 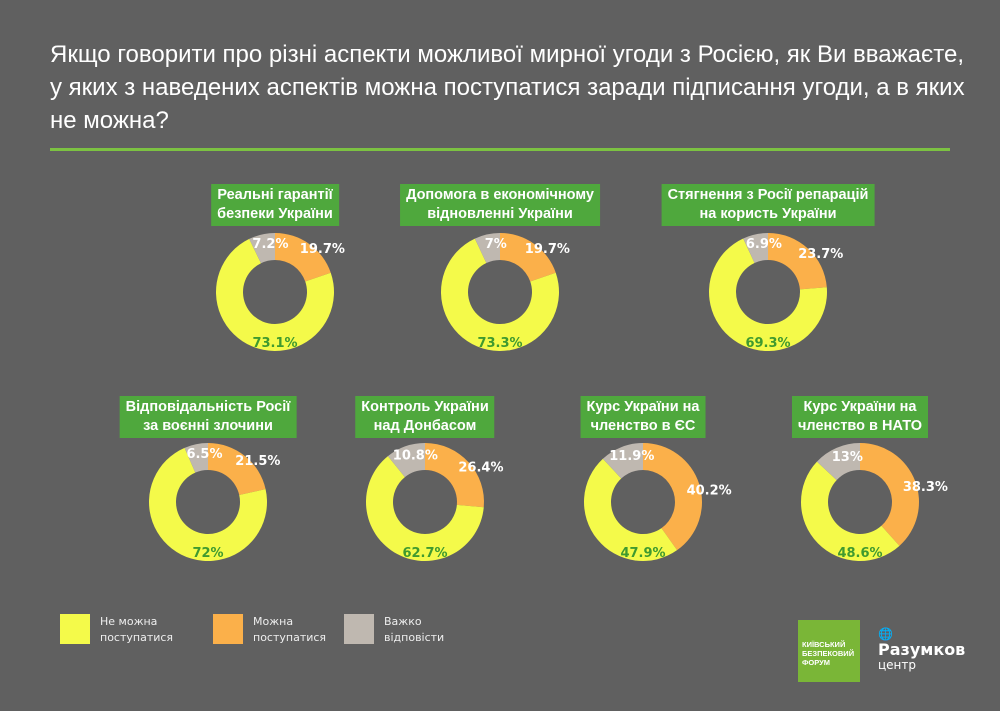 What do you see at coordinates (208, 426) in the screenshot?
I see `chart-title-line: за воєнні злочини` at bounding box center [208, 426].